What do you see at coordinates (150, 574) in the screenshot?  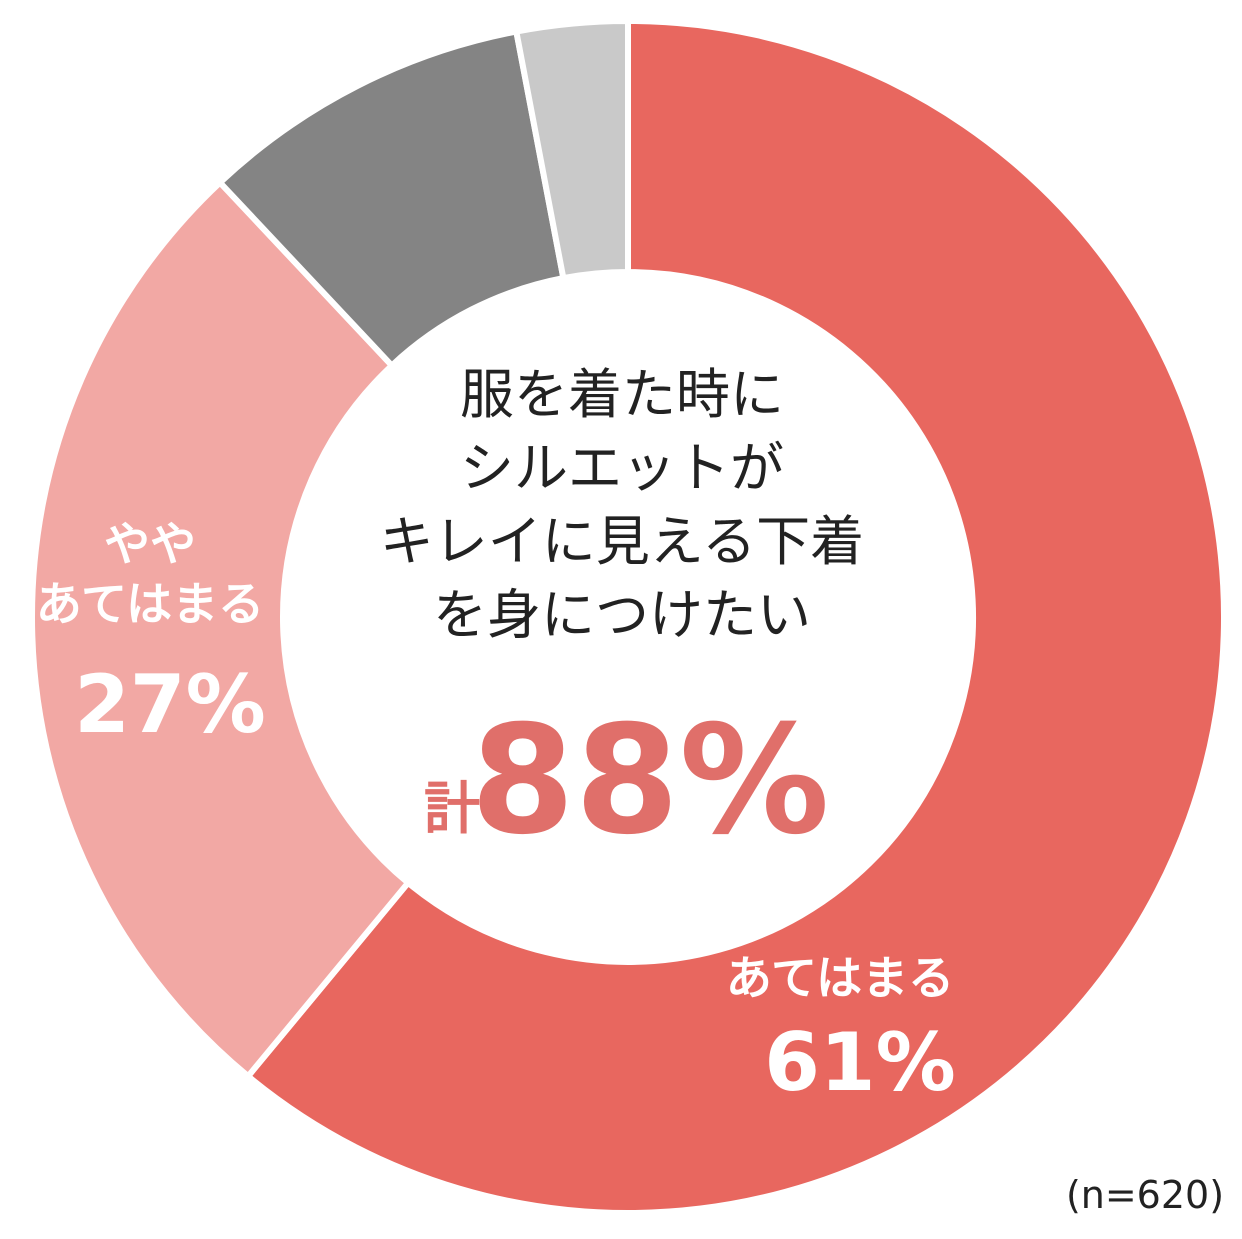 I see `segment-label: ややあてはまる` at bounding box center [150, 574].